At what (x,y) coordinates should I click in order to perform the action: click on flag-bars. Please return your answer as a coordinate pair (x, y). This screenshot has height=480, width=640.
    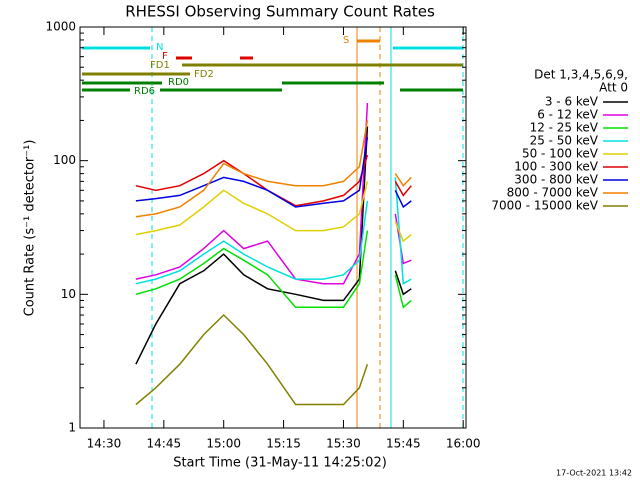
    Looking at the image, I should click on (272, 65).